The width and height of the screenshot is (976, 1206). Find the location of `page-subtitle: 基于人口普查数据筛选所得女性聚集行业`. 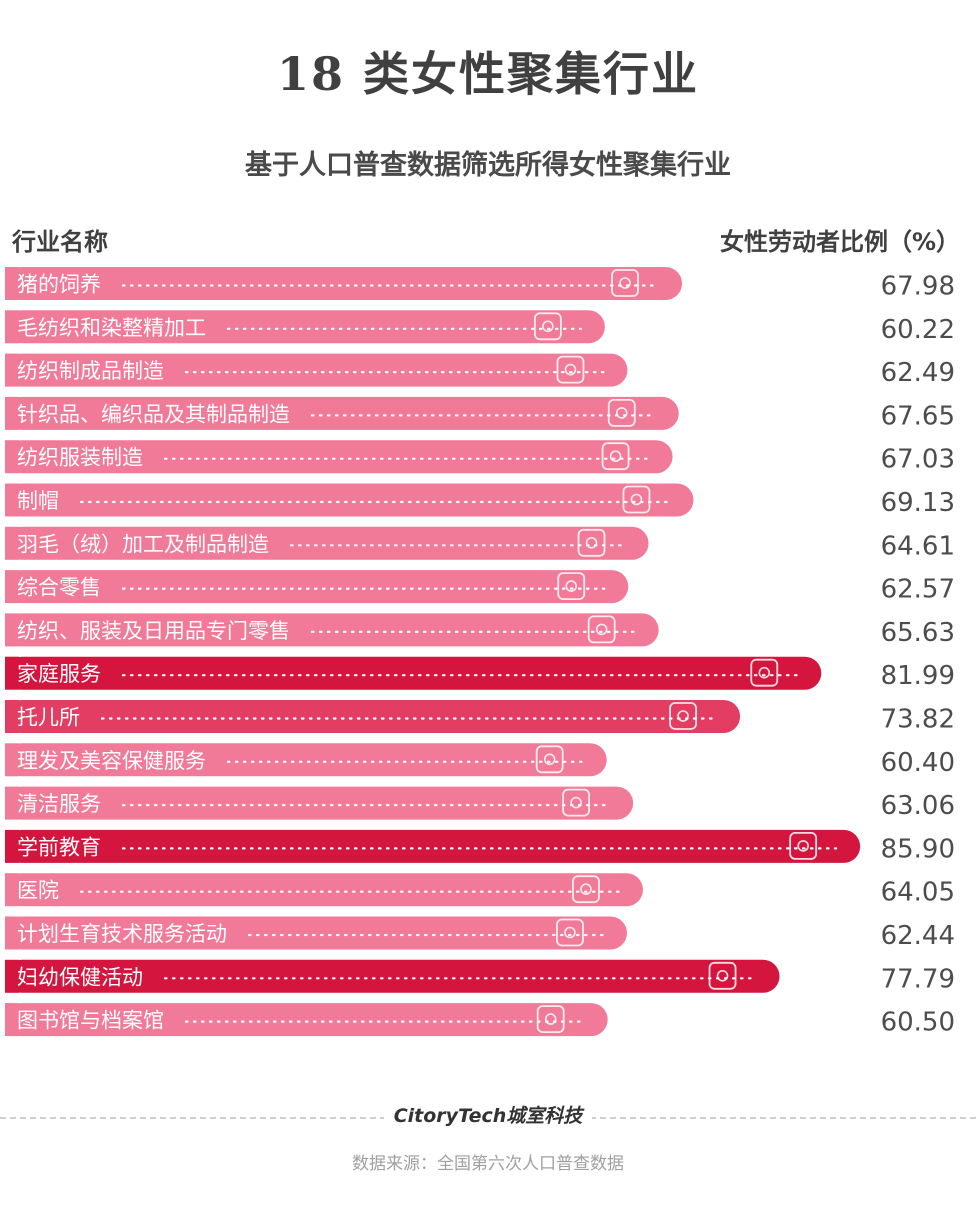

page-subtitle: 基于人口普查数据筛选所得女性聚集行业 is located at coordinates (488, 165).